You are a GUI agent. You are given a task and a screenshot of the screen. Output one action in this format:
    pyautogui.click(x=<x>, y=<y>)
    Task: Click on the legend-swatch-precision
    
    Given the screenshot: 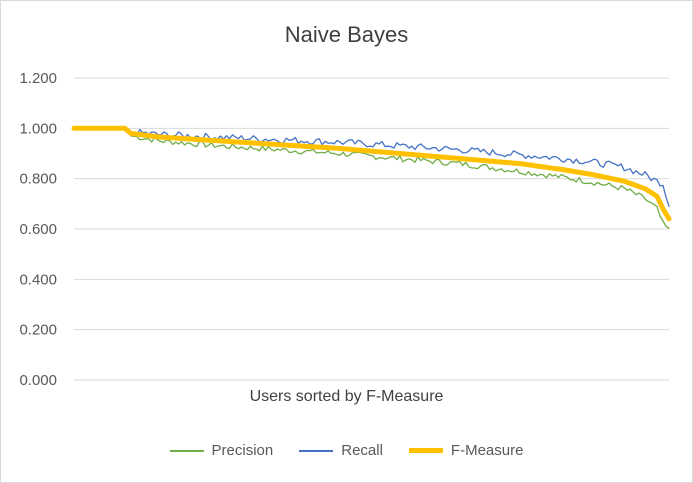 What is the action you would take?
    pyautogui.click(x=186, y=450)
    